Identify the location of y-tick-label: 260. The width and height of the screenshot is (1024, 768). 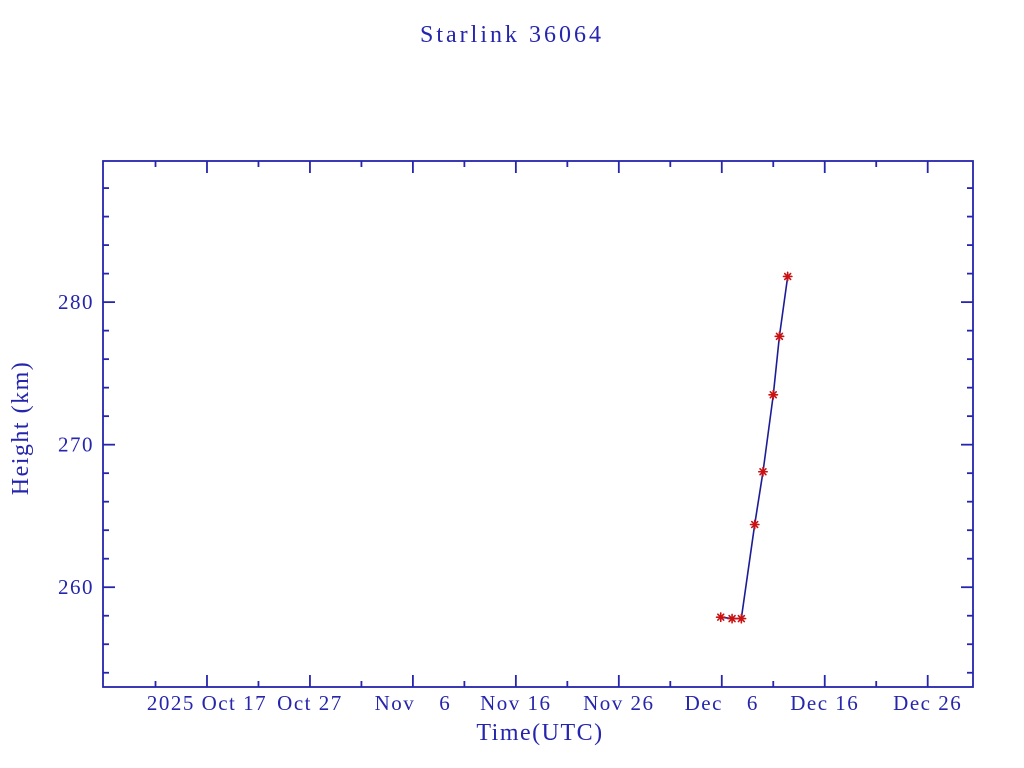
(76, 587).